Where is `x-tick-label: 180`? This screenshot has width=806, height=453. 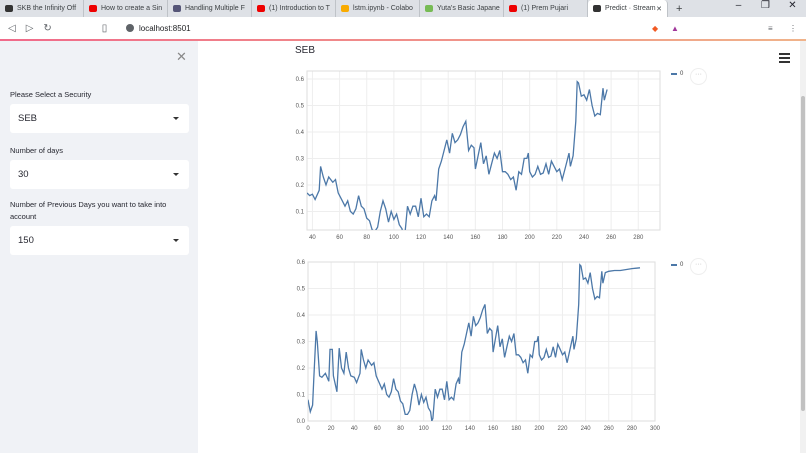 x-tick-label: 180 is located at coordinates (502, 238).